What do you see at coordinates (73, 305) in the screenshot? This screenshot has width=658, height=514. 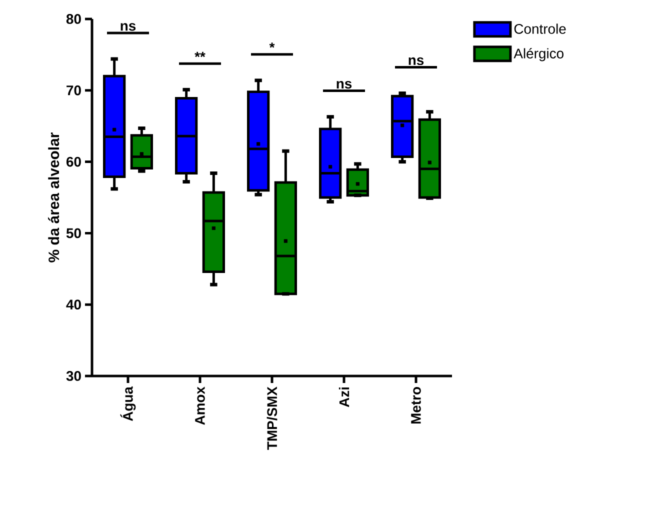 I see `y-tick-label: 40` at bounding box center [73, 305].